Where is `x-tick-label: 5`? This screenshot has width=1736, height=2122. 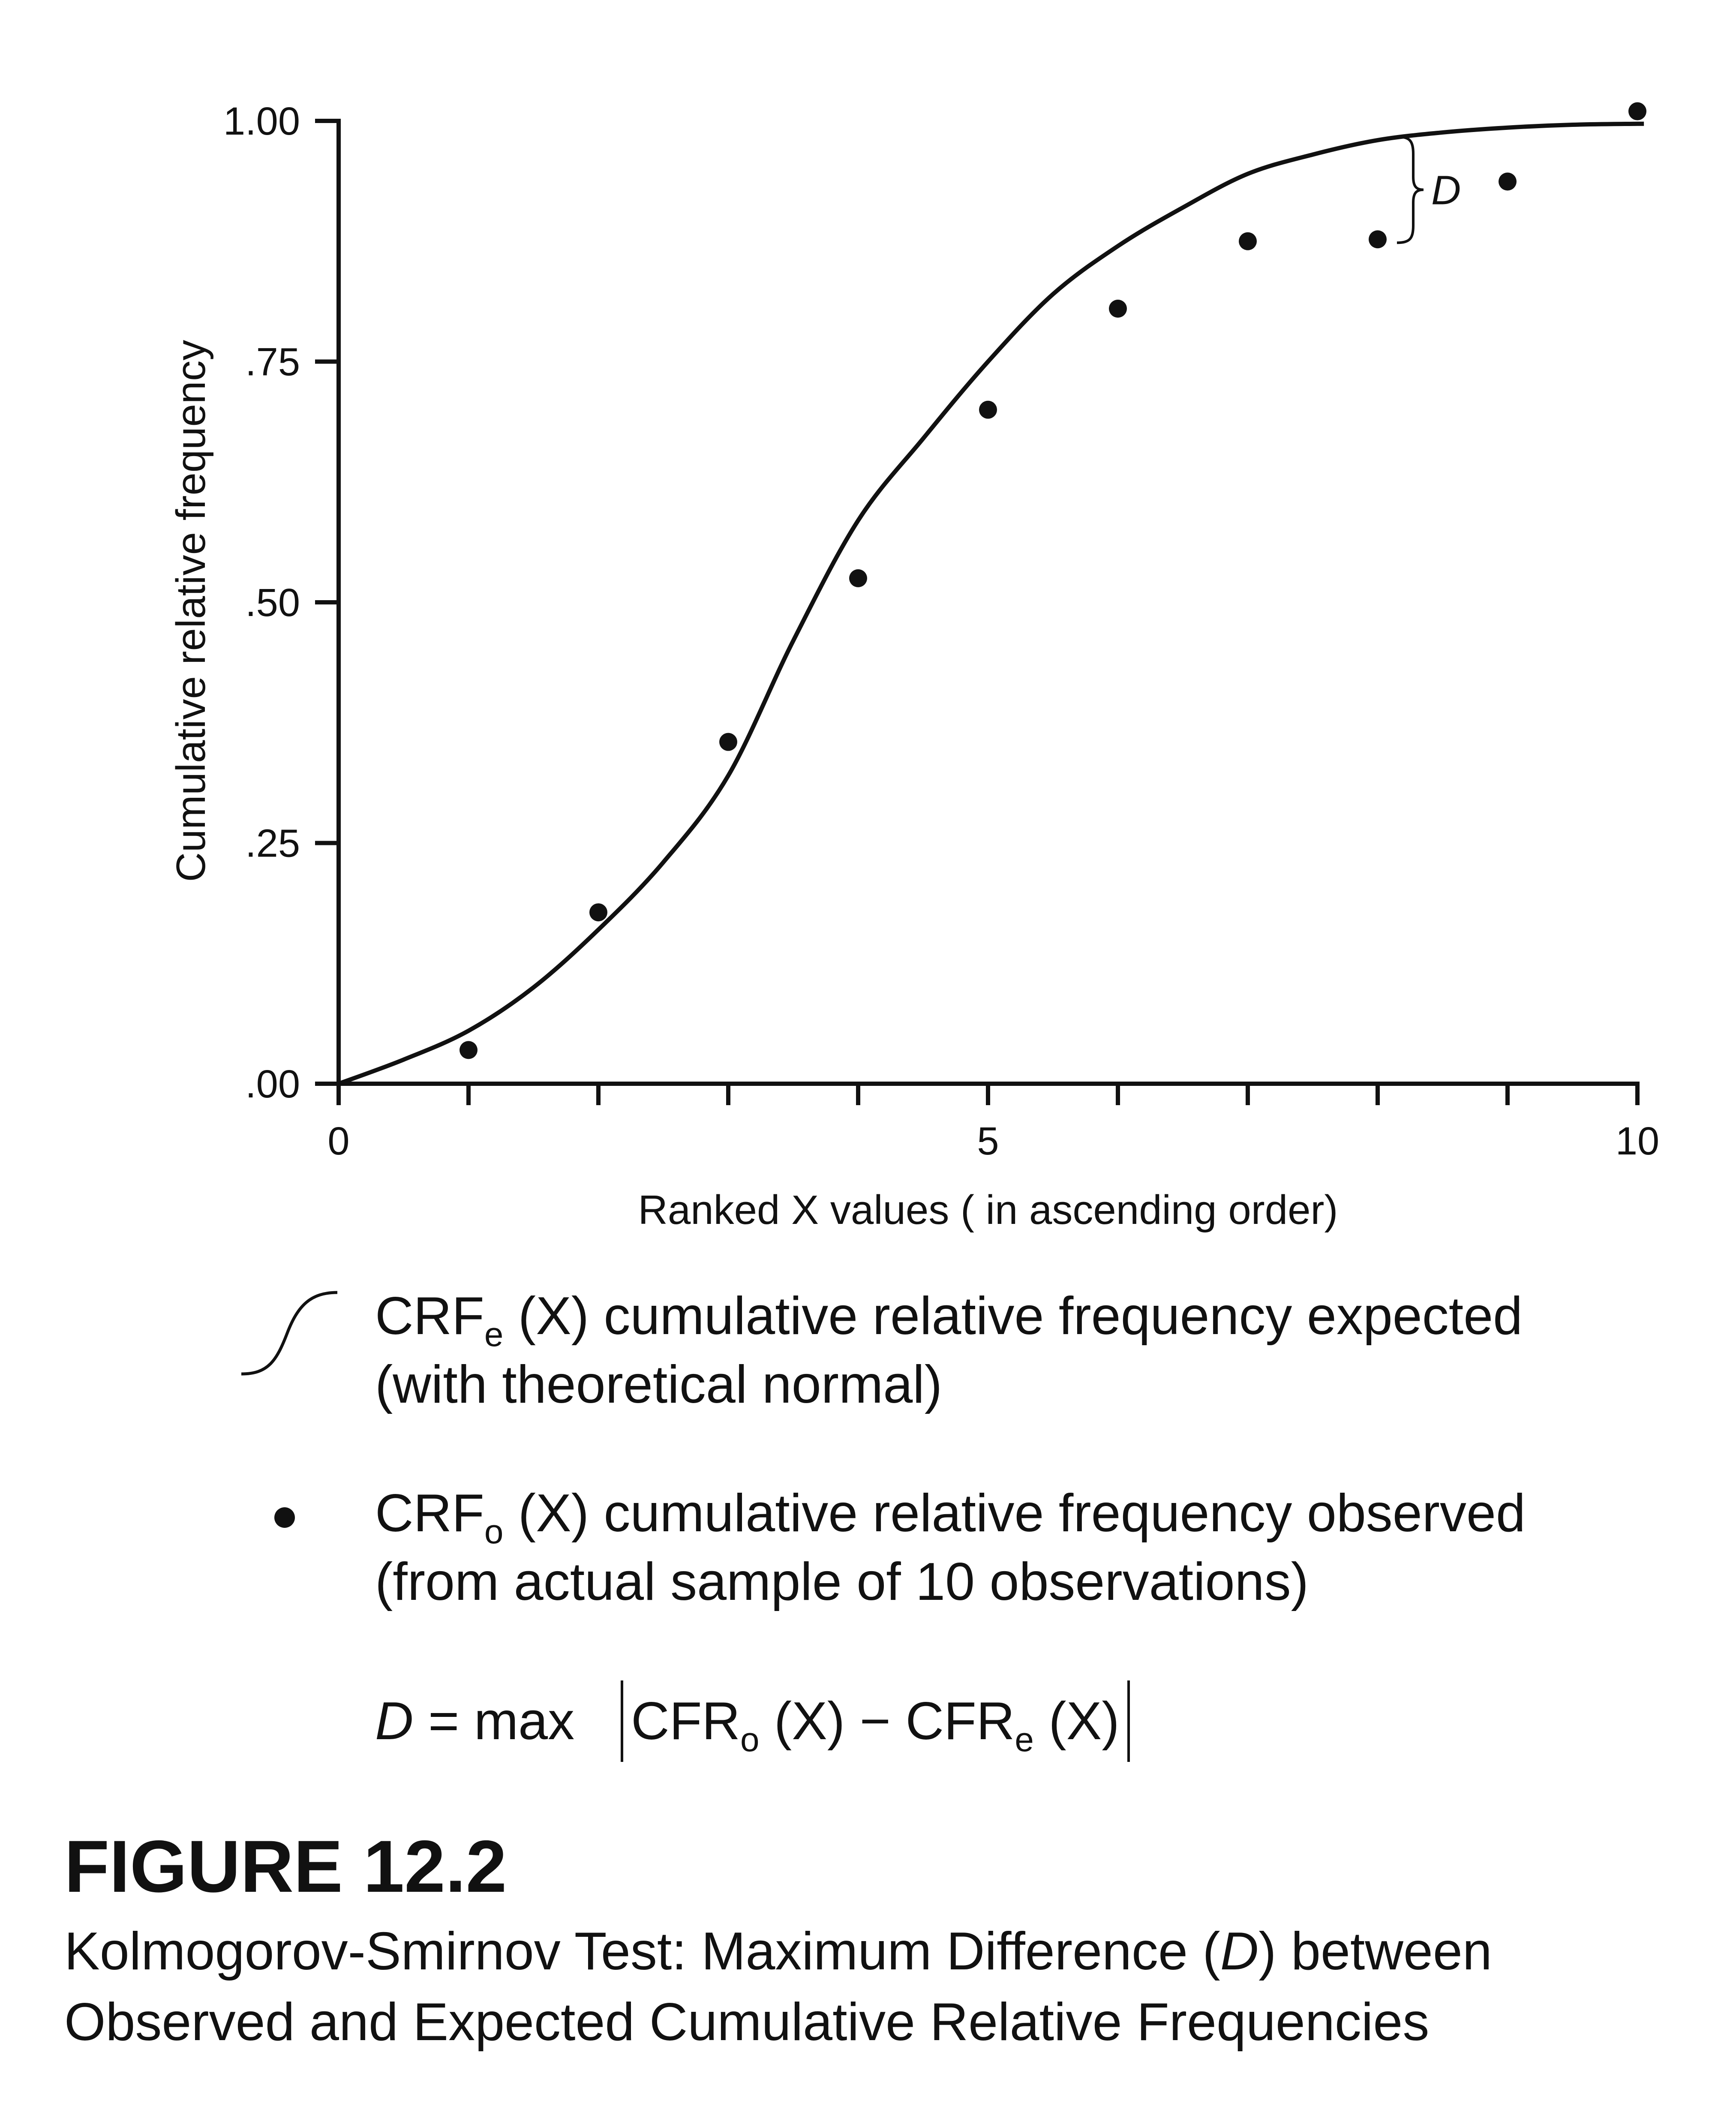 x-tick-label: 5 is located at coordinates (988, 1141).